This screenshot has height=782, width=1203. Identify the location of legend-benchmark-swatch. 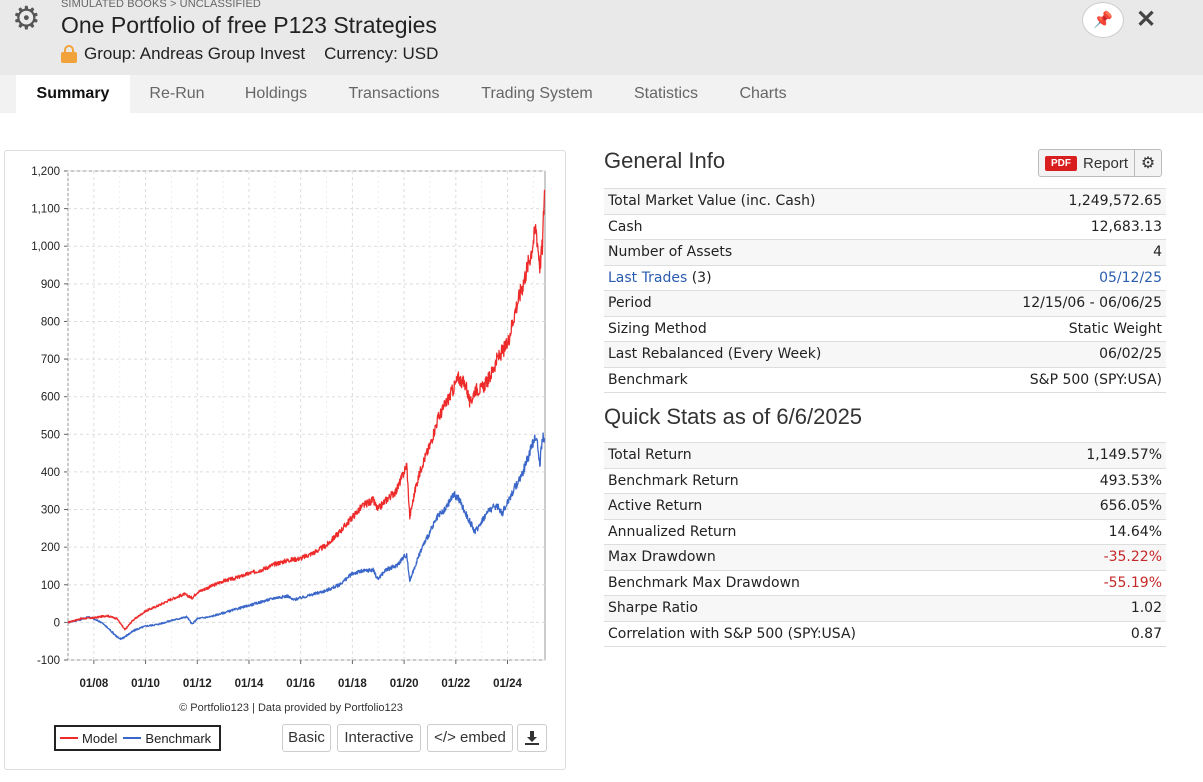
(132, 738).